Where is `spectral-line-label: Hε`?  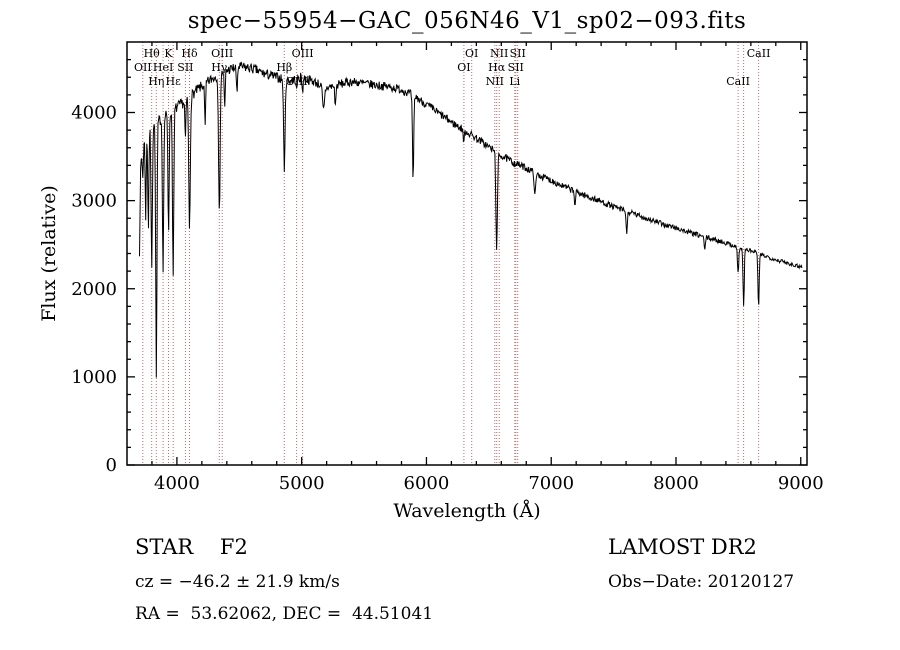 spectral-line-label: Hε is located at coordinates (174, 81).